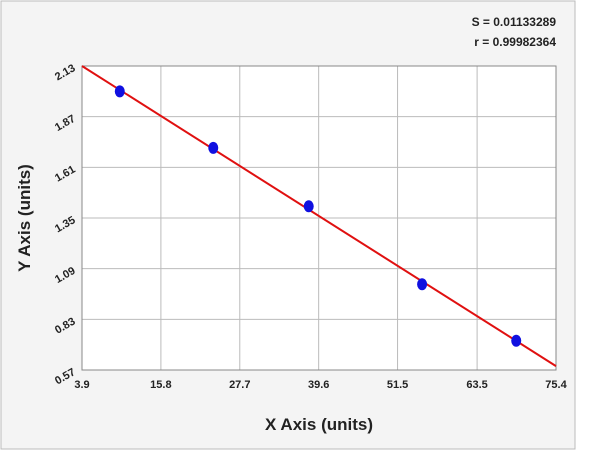 Image resolution: width=600 pixels, height=457 pixels. I want to click on x-tick-label: 3.9, so click(81, 385).